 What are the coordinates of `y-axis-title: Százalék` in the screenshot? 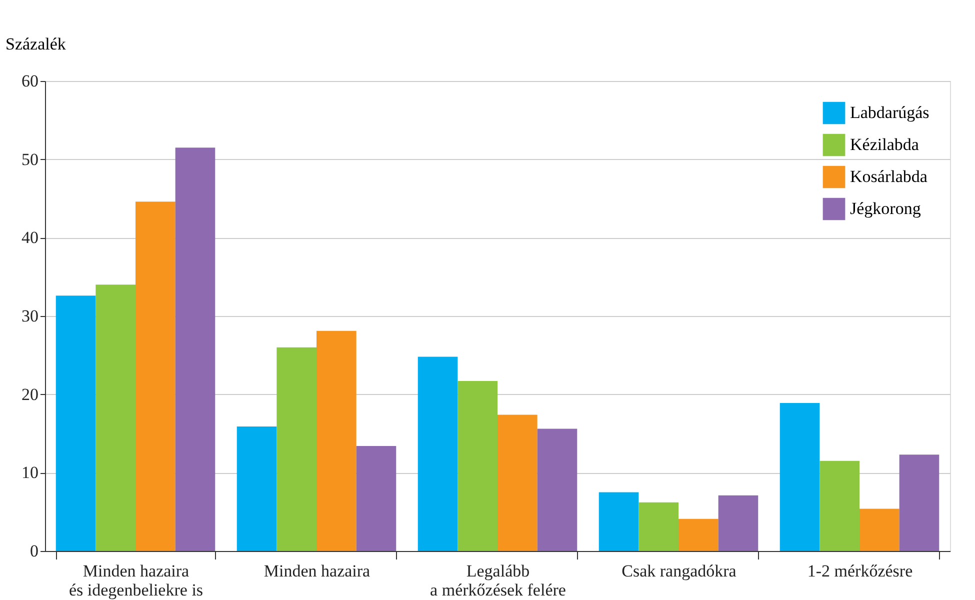 It's located at (36, 44).